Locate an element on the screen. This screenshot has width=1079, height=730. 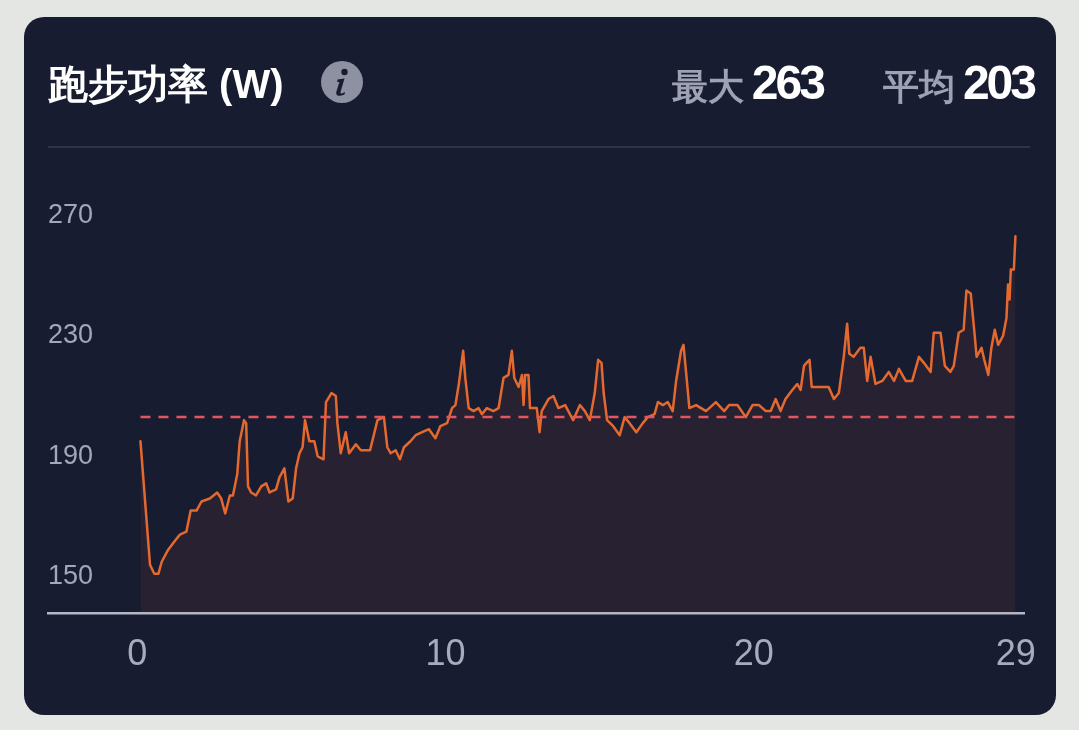
text: 最大 263 is located at coordinates (747, 83).